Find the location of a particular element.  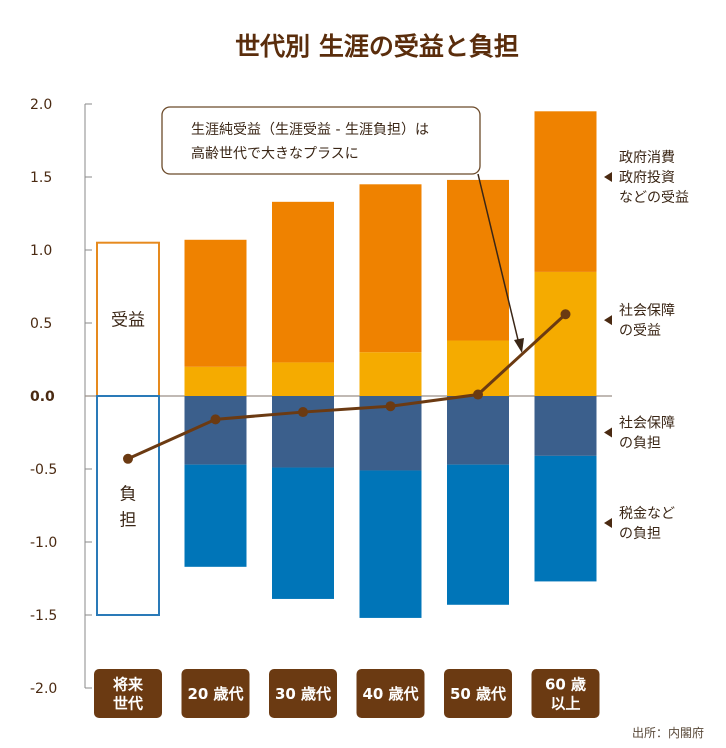

legend-label: 政府投資 is located at coordinates (647, 178).